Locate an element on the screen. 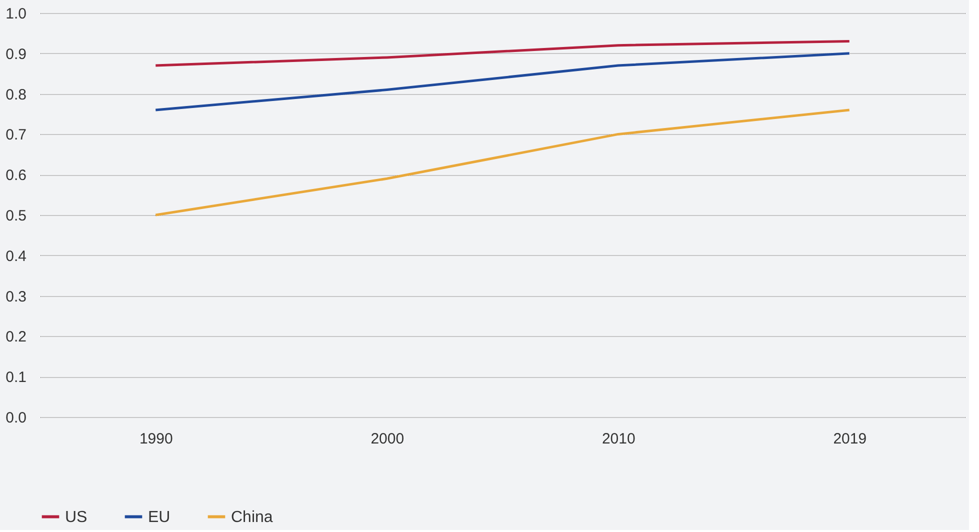  legend-label: China is located at coordinates (252, 517).